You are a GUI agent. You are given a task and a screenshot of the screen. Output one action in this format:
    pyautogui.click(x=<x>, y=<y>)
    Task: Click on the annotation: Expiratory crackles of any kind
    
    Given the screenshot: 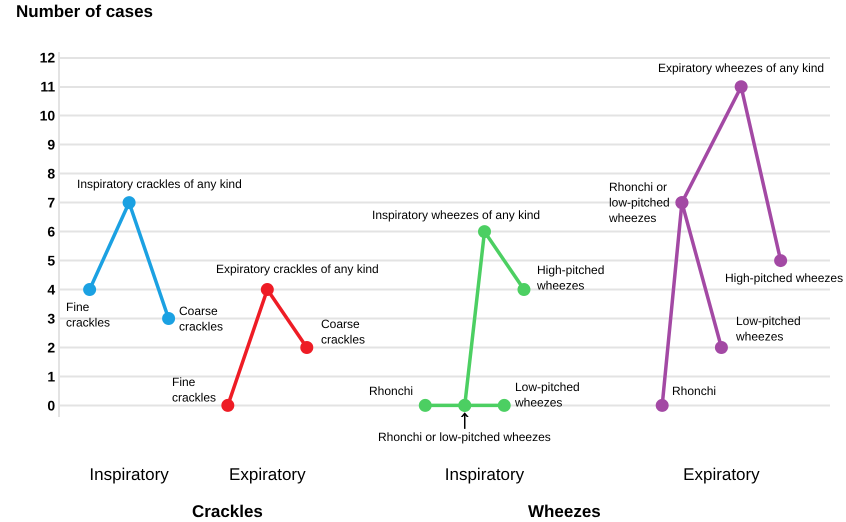 What is the action you would take?
    pyautogui.click(x=297, y=269)
    